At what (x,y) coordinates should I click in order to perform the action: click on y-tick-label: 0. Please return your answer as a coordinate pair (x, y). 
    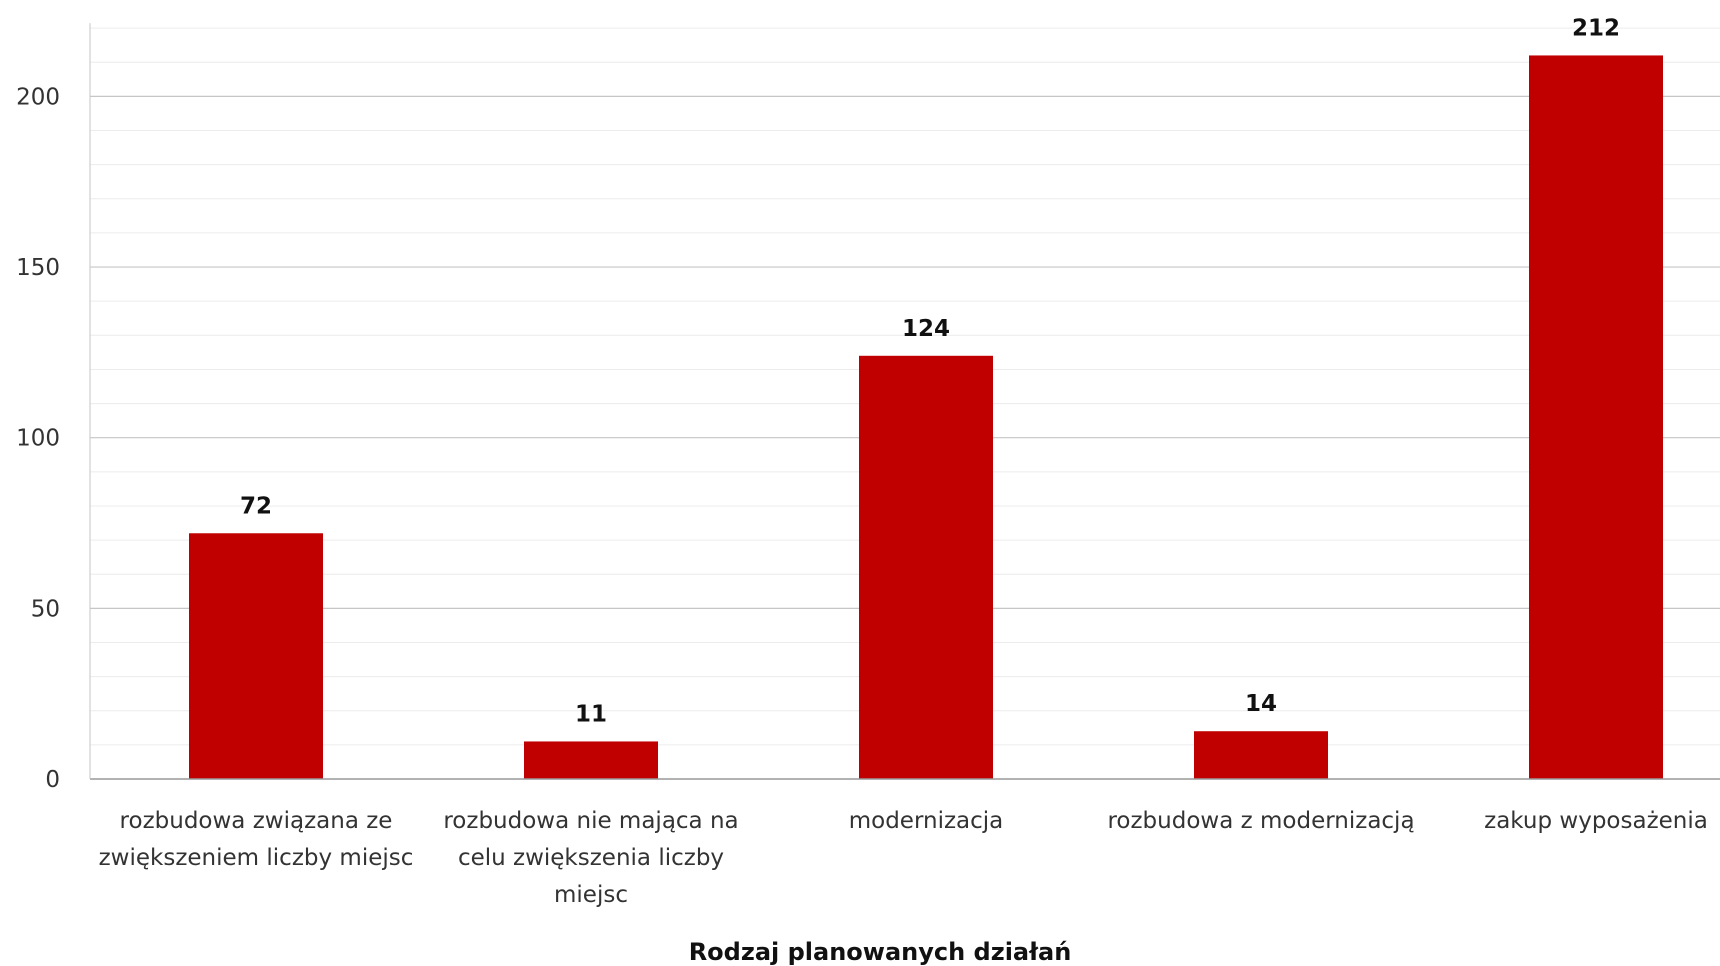
    Looking at the image, I should click on (52, 780).